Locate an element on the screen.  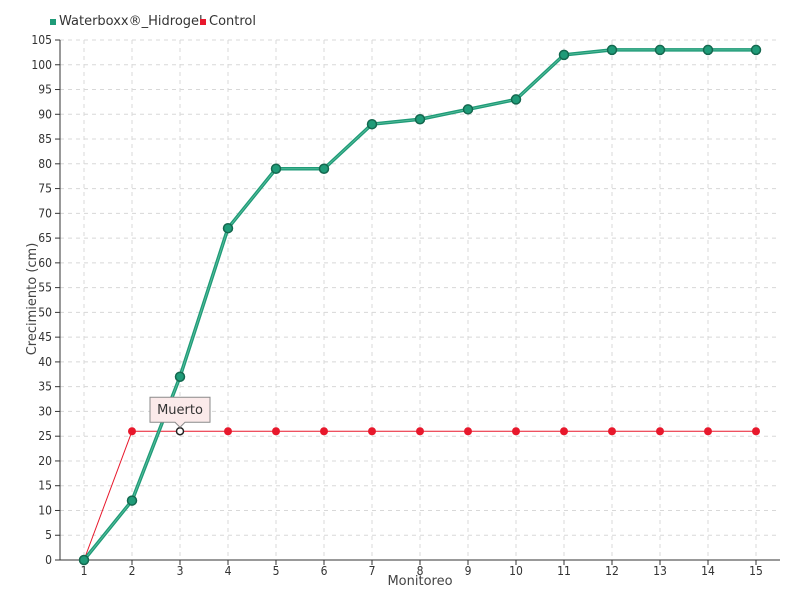
y-tick-label: 20 is located at coordinates (45, 461).